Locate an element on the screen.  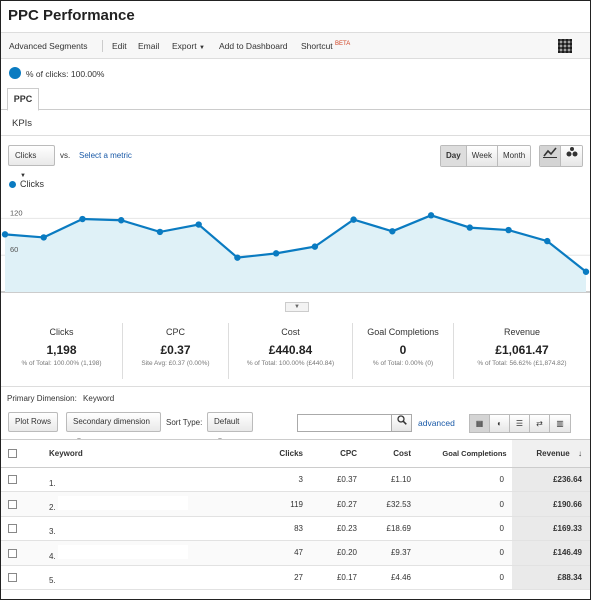
col-revenue: Revenue ↓ is located at coordinates (551, 453).